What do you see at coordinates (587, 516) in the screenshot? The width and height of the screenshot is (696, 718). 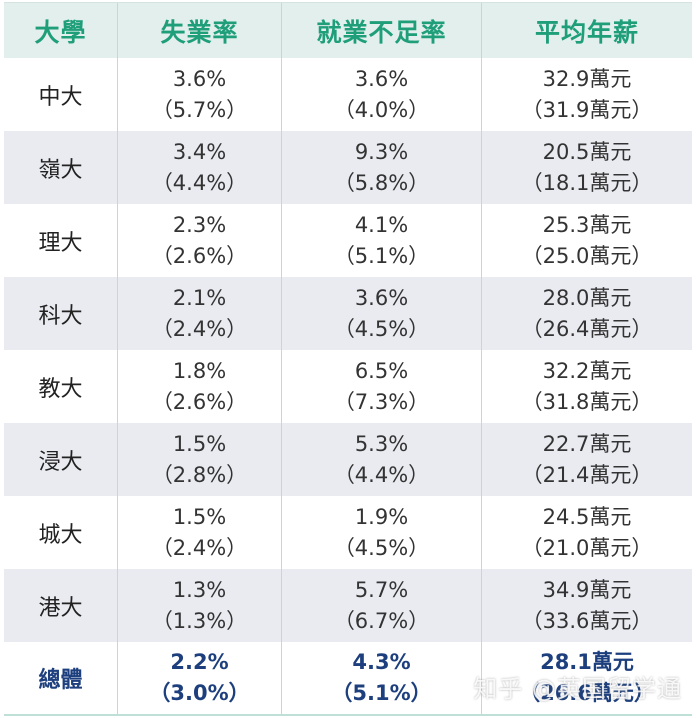 I see `current-value: 24.5萬元` at bounding box center [587, 516].